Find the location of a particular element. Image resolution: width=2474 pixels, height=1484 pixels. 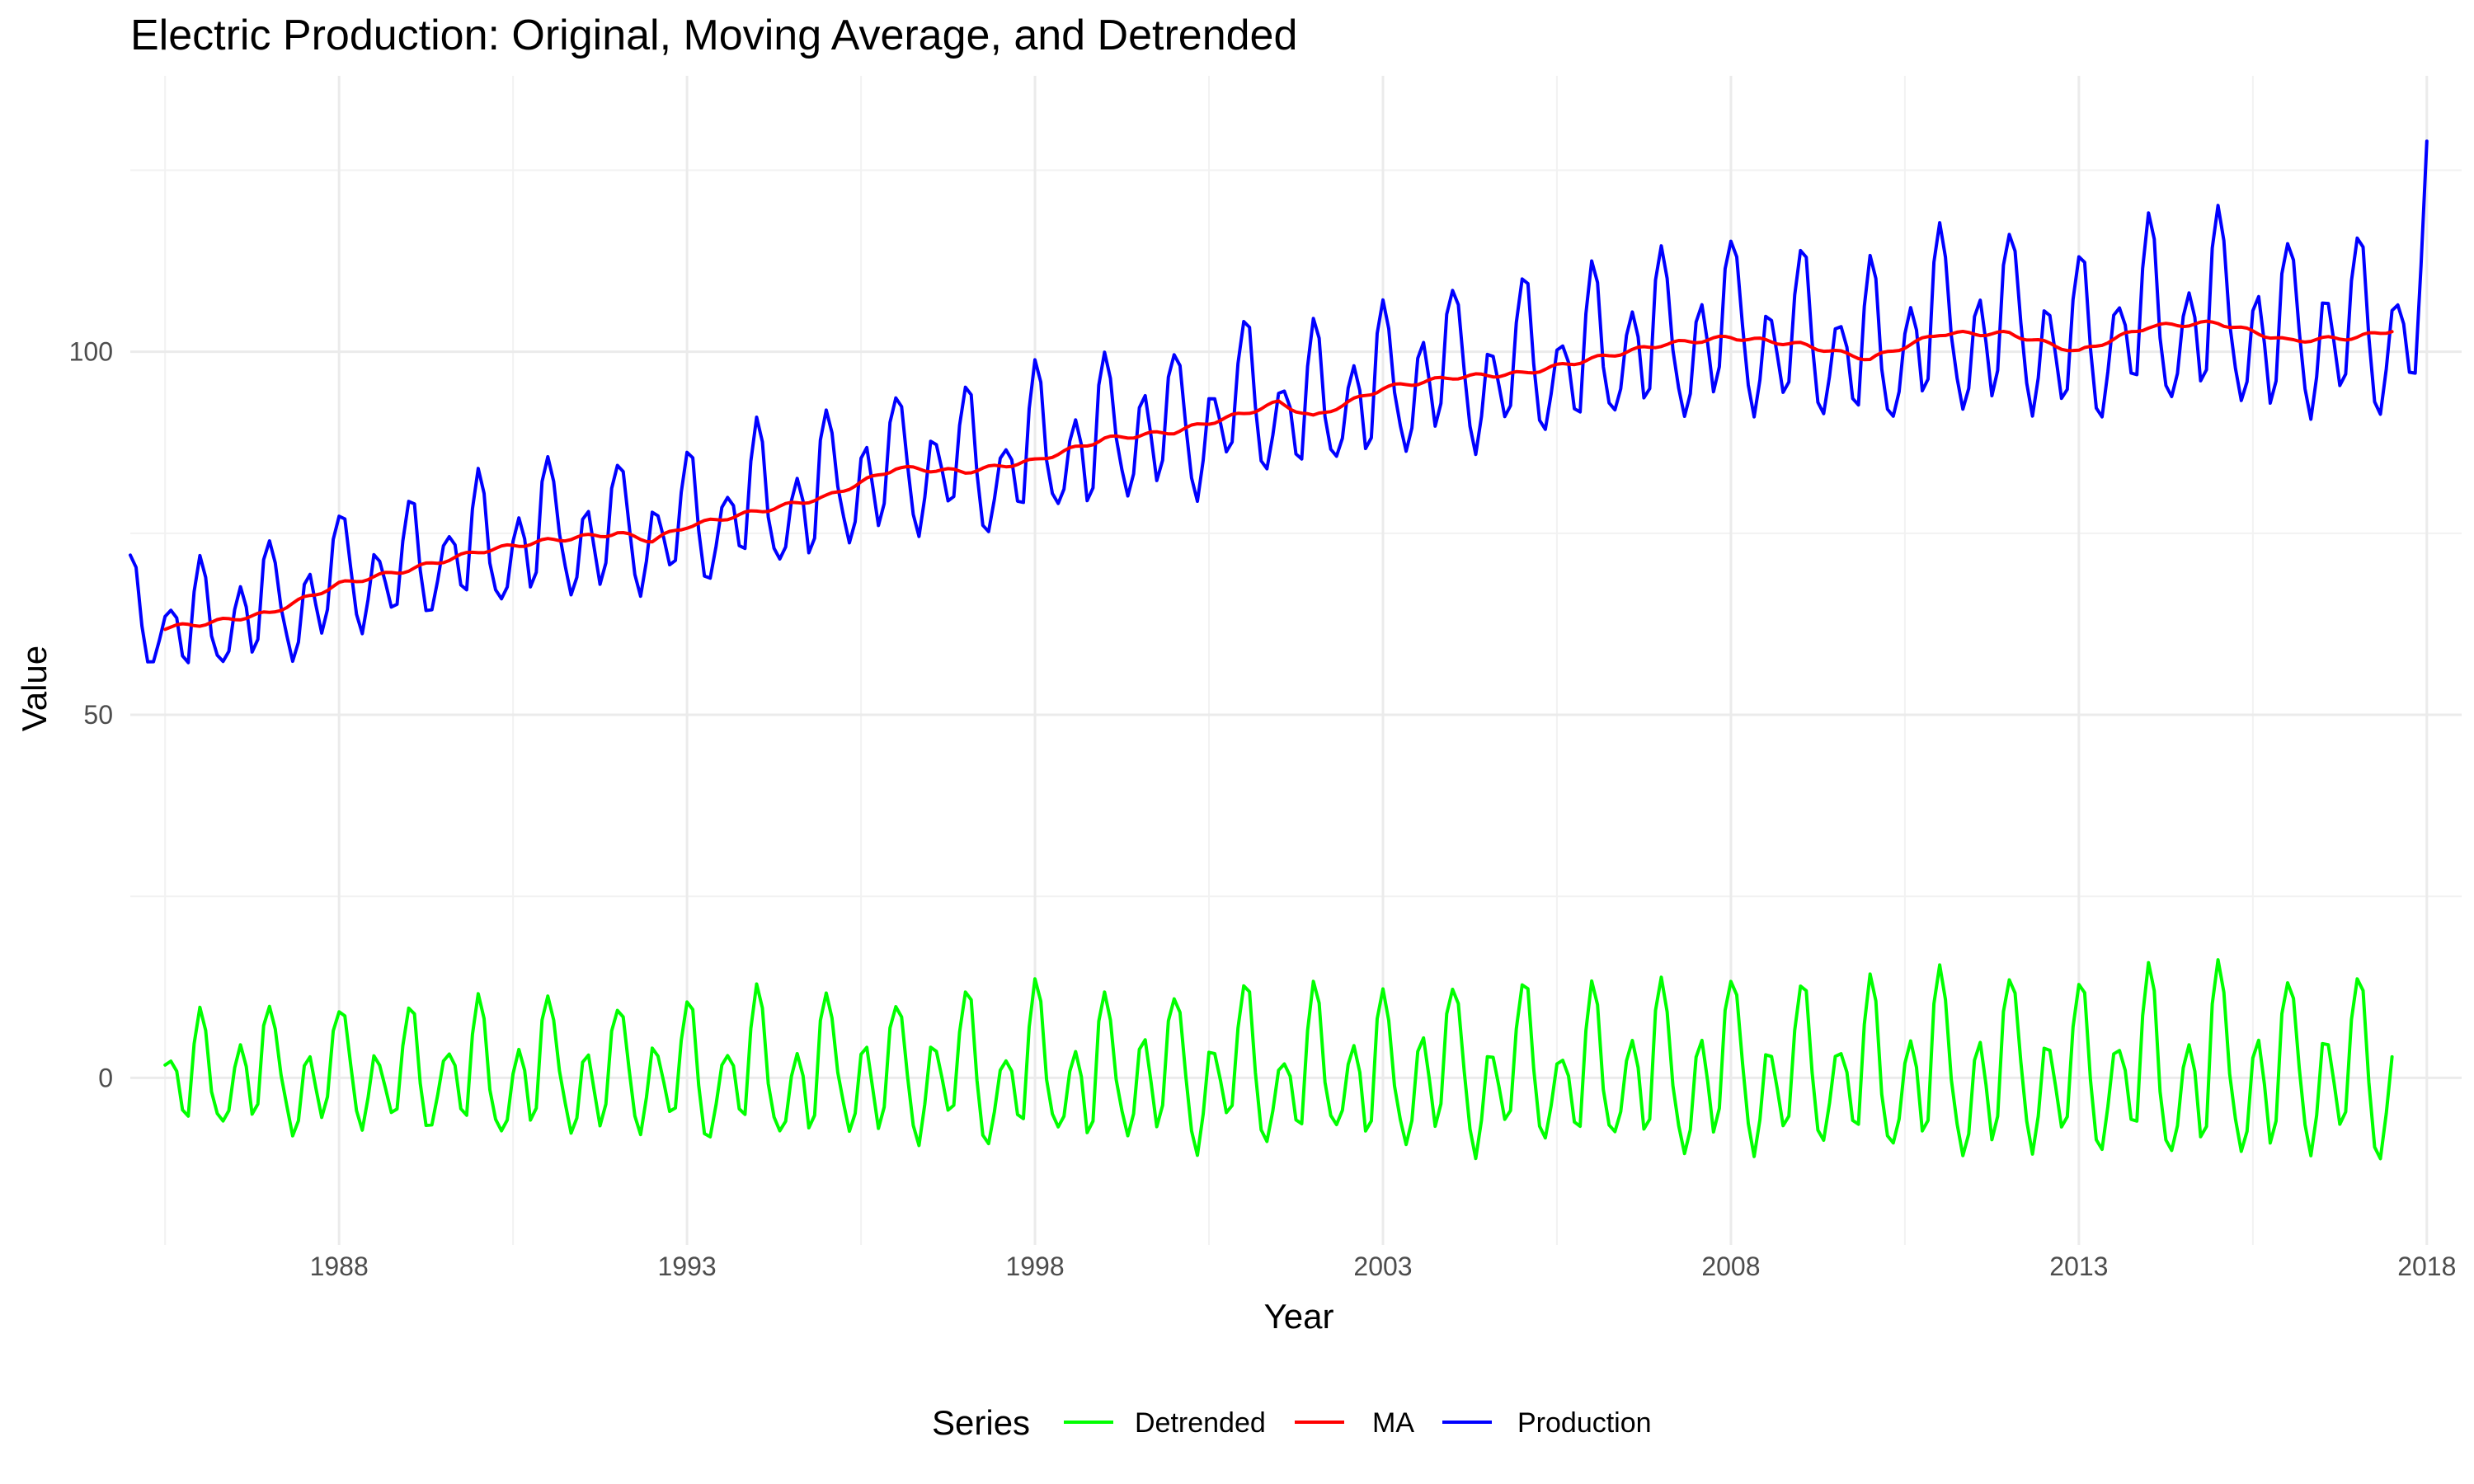

y-tick-label: 50 is located at coordinates (98, 715).